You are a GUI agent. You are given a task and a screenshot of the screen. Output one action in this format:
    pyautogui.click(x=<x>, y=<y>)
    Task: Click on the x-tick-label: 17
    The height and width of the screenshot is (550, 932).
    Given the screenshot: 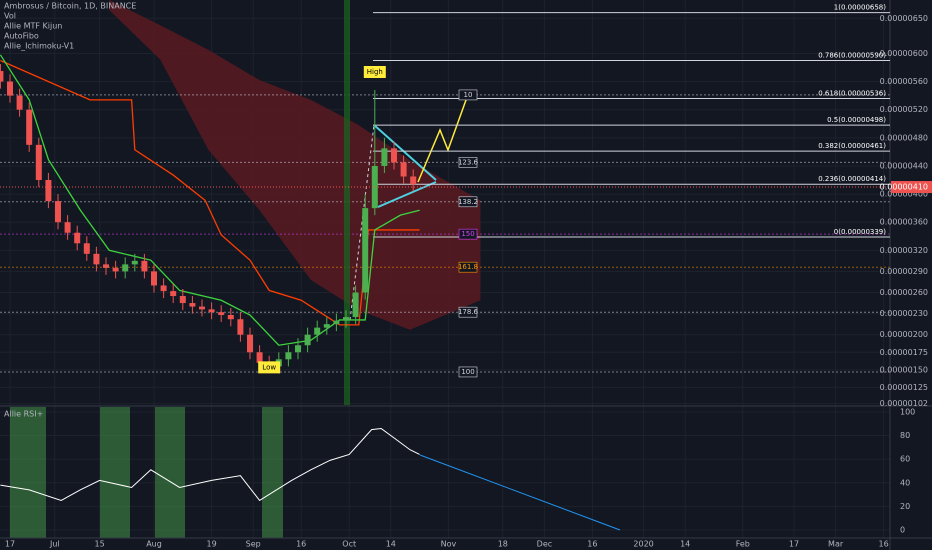 What is the action you would take?
    pyautogui.click(x=794, y=544)
    